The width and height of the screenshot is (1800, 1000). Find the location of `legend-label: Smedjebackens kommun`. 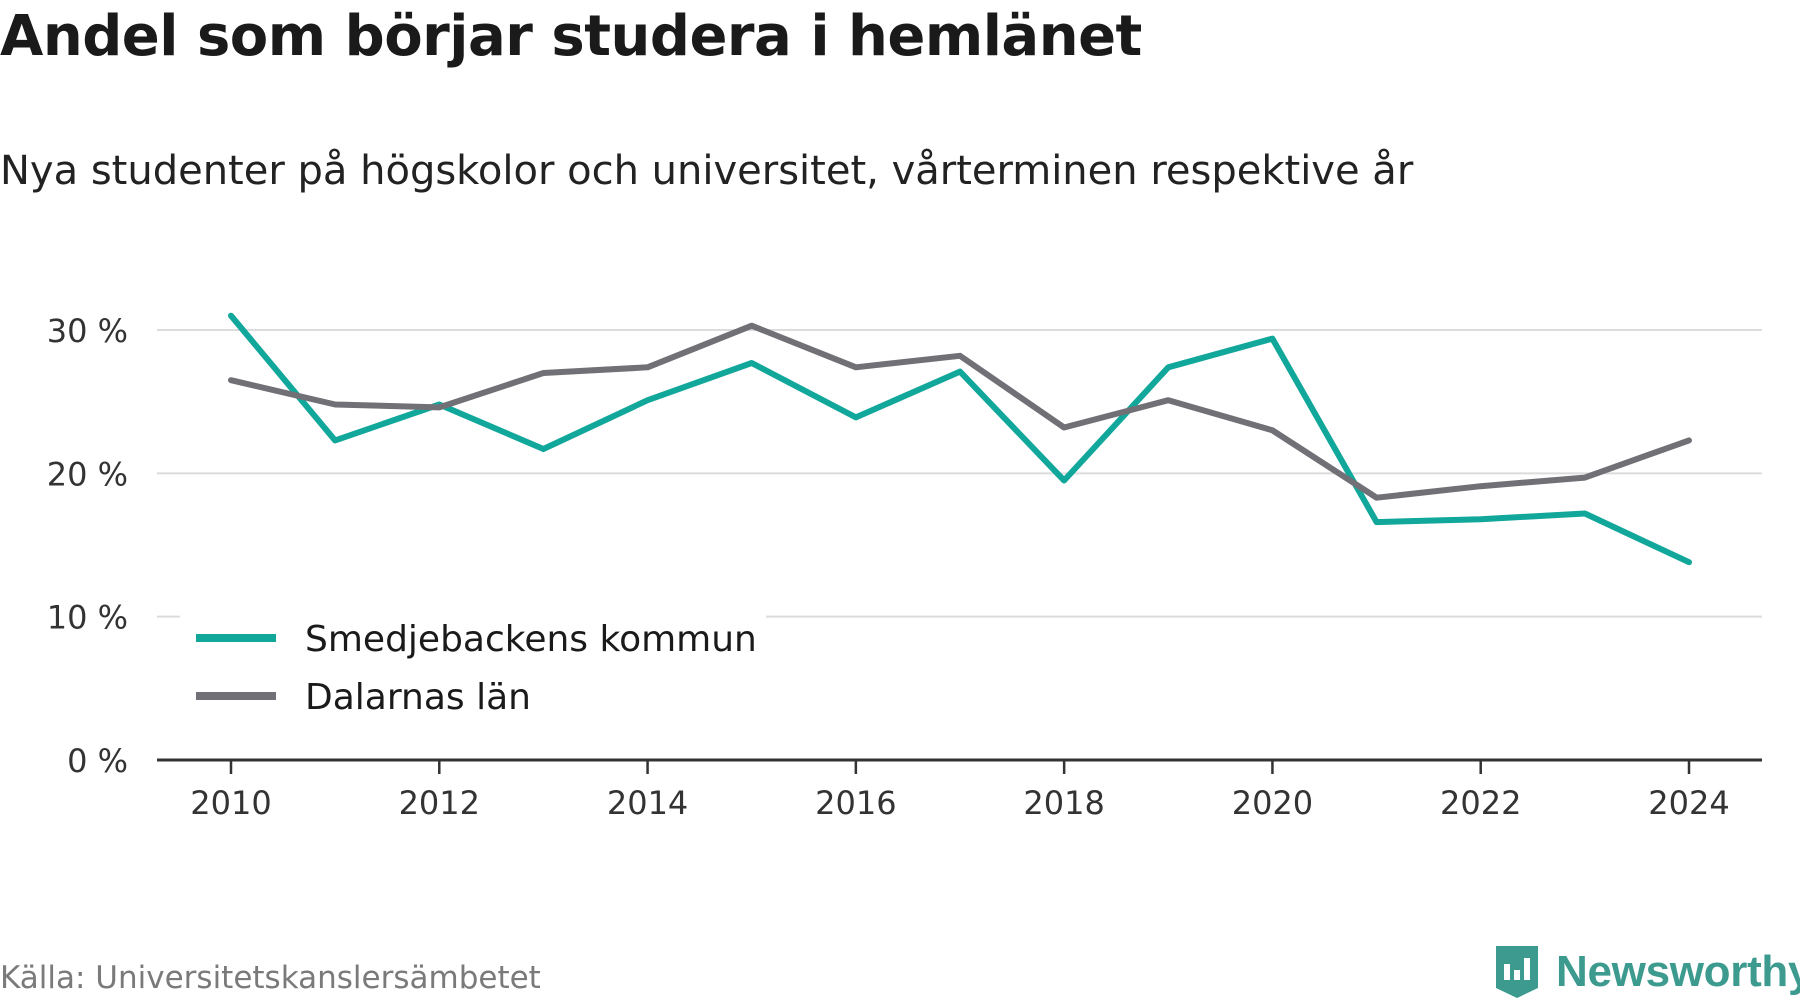

legend-label: Smedjebackens kommun is located at coordinates (531, 639).